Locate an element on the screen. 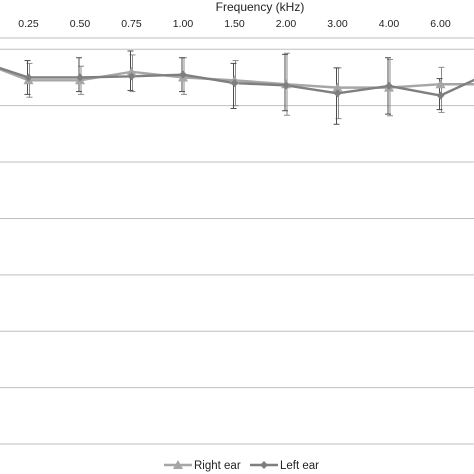 This screenshot has width=474, height=474. x-tick-label: 6.00 is located at coordinates (440, 24).